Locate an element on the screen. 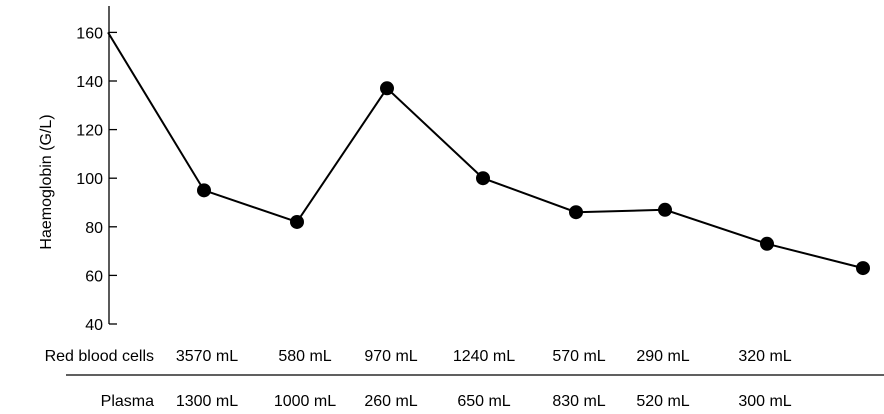 This screenshot has width=884, height=414. y-axis: 40 60 80 100 120 140 160 is located at coordinates (96, 170).